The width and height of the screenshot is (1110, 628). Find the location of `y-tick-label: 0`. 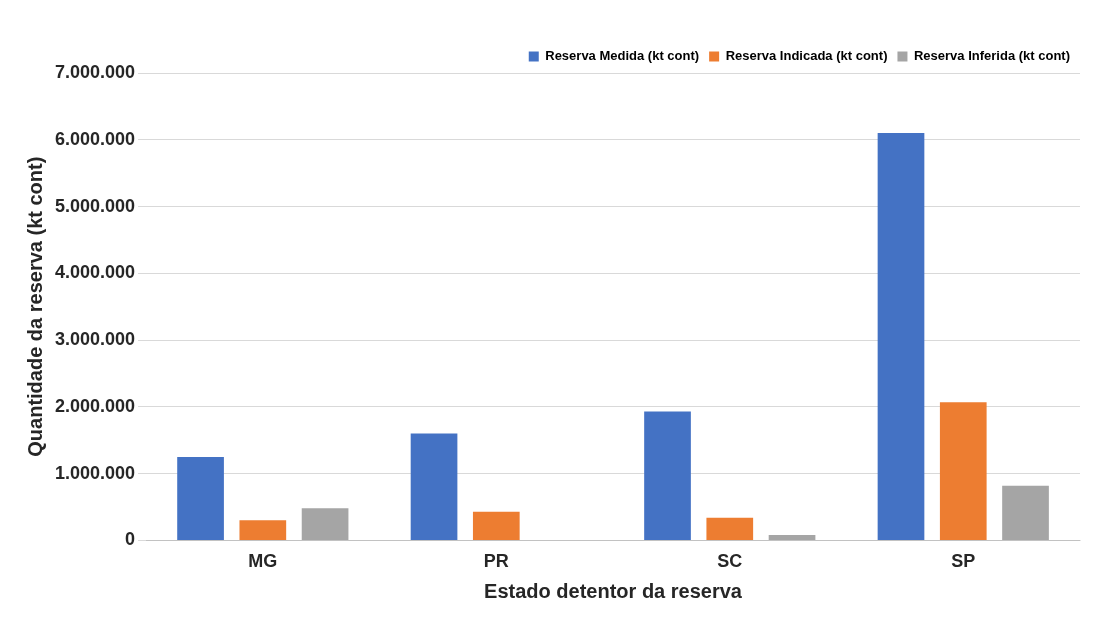

y-tick-label: 0 is located at coordinates (130, 539).